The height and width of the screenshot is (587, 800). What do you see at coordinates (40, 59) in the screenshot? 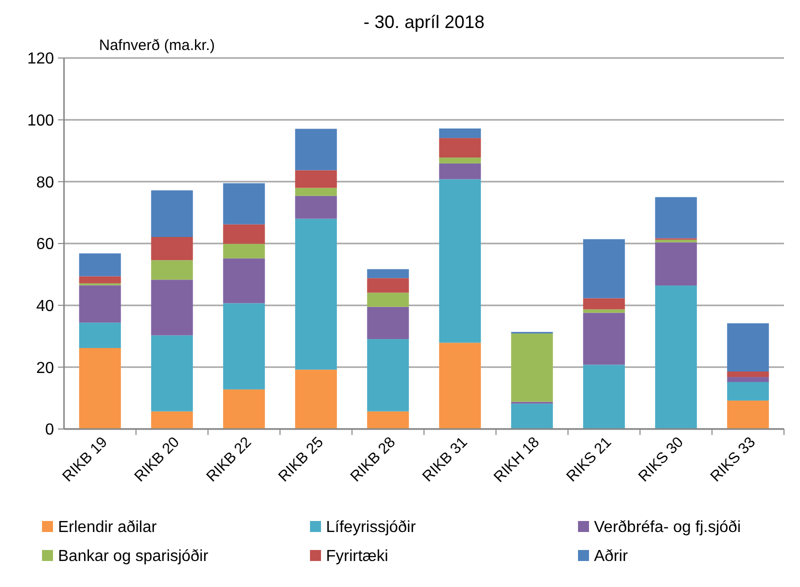
I see `y-tick-label: 120` at bounding box center [40, 59].